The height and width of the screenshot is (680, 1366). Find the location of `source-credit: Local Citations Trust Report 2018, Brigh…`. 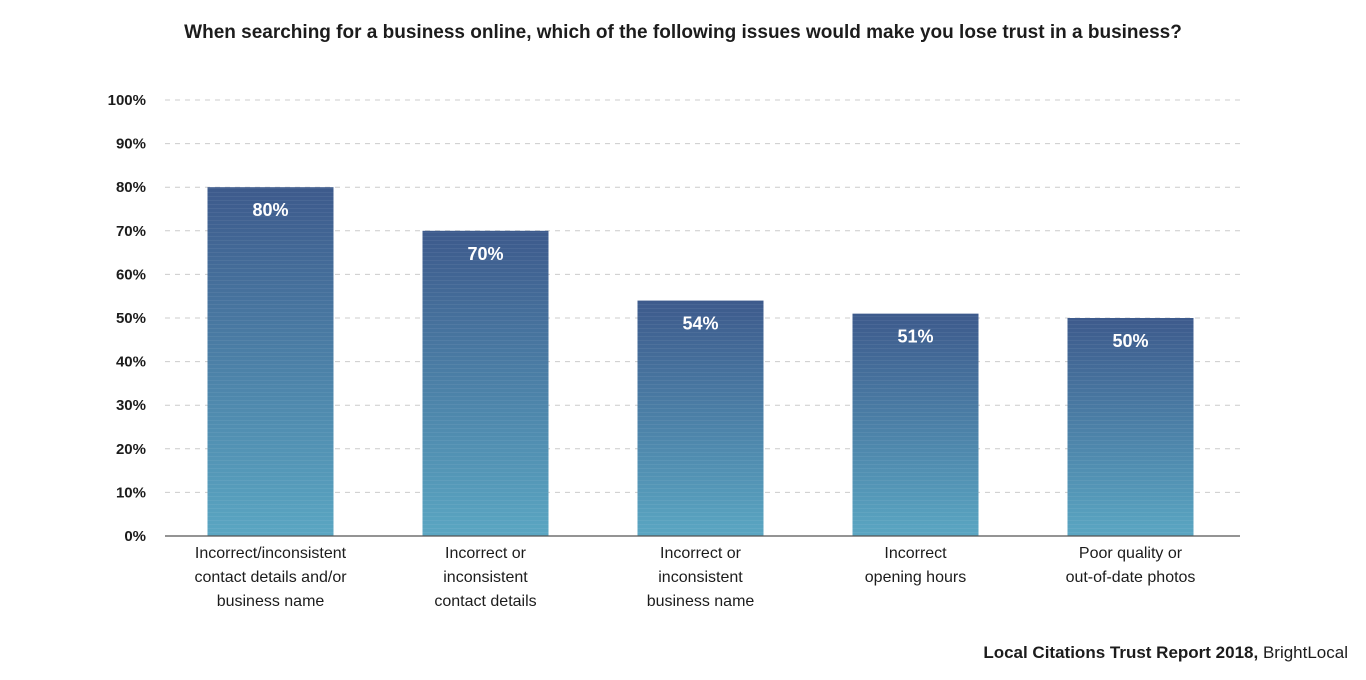

source-credit: Local Citations Trust Report 2018, Brigh… is located at coordinates (1165, 653).